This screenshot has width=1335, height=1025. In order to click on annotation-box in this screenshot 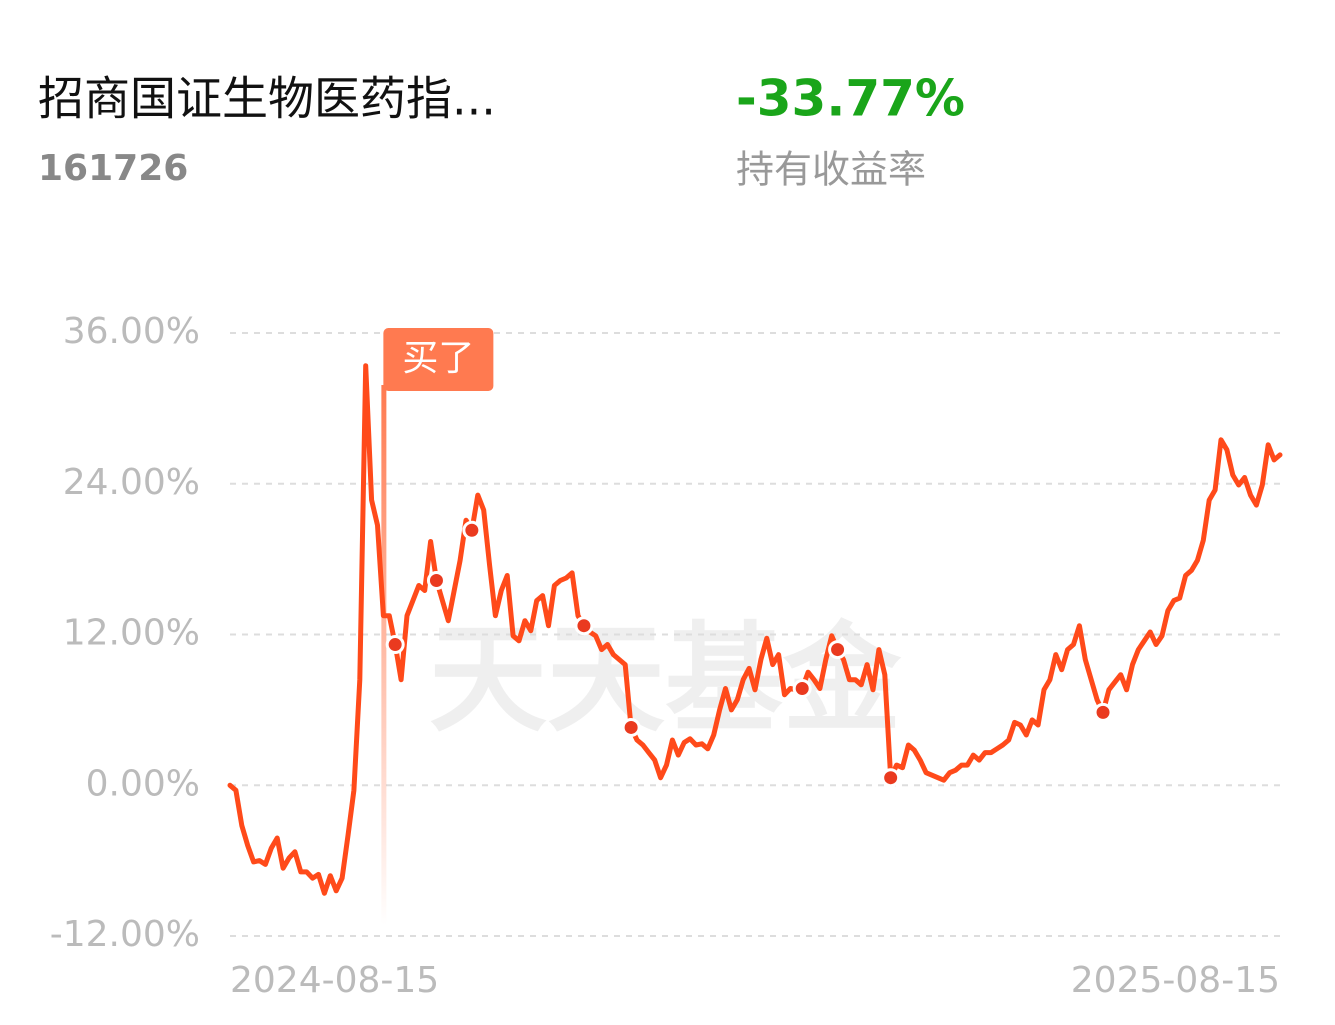, I will do `click(438, 359)`.